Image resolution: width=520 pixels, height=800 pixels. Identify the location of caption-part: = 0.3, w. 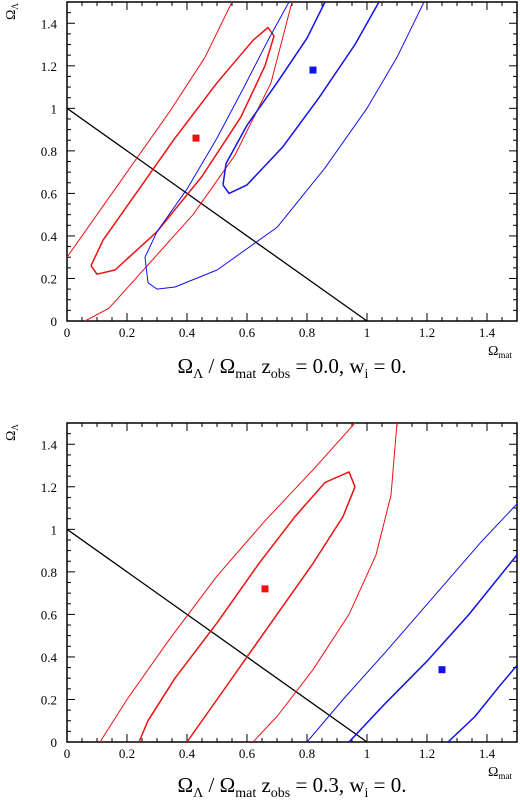
(327, 785).